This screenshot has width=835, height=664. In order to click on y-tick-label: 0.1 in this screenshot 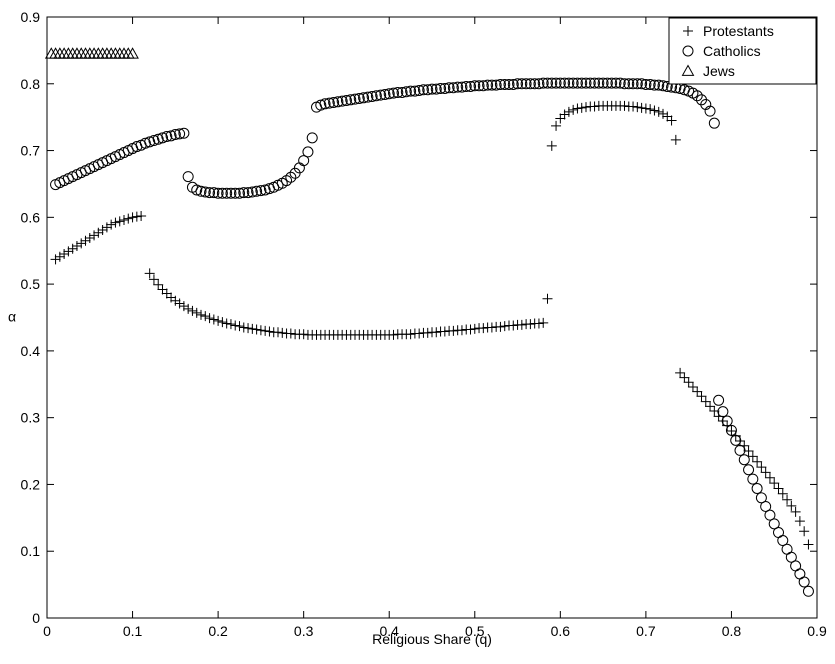, I will do `click(31, 551)`.